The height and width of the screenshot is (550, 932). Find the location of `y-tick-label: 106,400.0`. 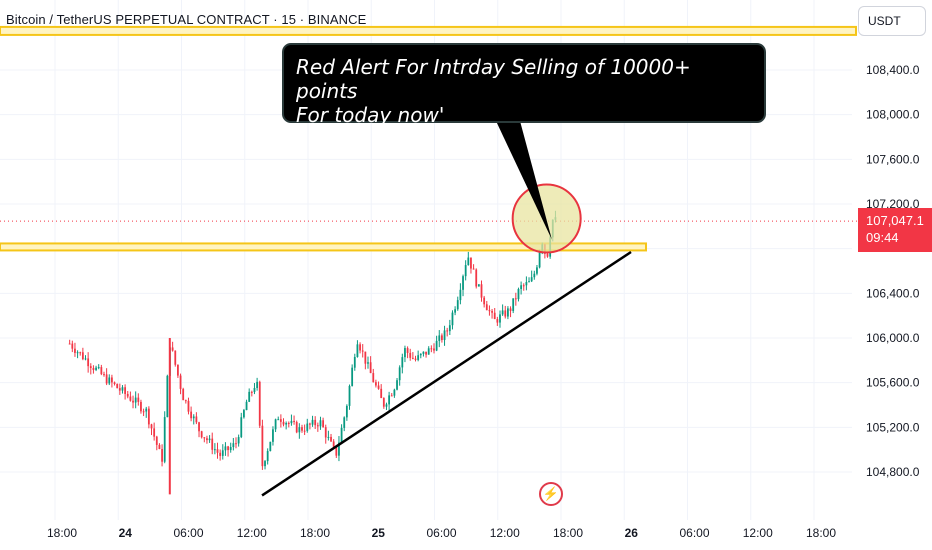

y-tick-label: 106,400.0 is located at coordinates (893, 293).